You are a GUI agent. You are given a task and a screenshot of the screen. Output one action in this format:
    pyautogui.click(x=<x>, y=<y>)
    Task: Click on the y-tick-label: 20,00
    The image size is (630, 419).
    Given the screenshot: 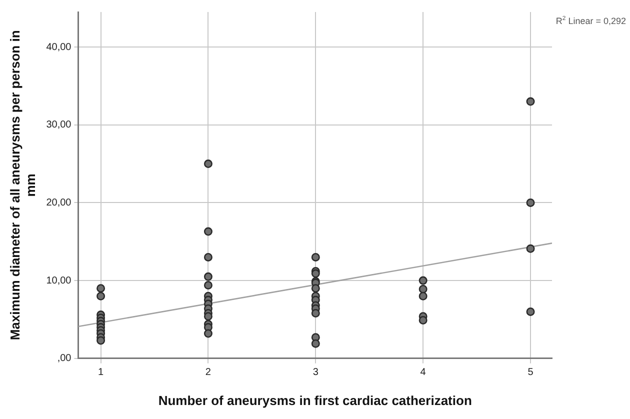 What is the action you would take?
    pyautogui.click(x=59, y=202)
    